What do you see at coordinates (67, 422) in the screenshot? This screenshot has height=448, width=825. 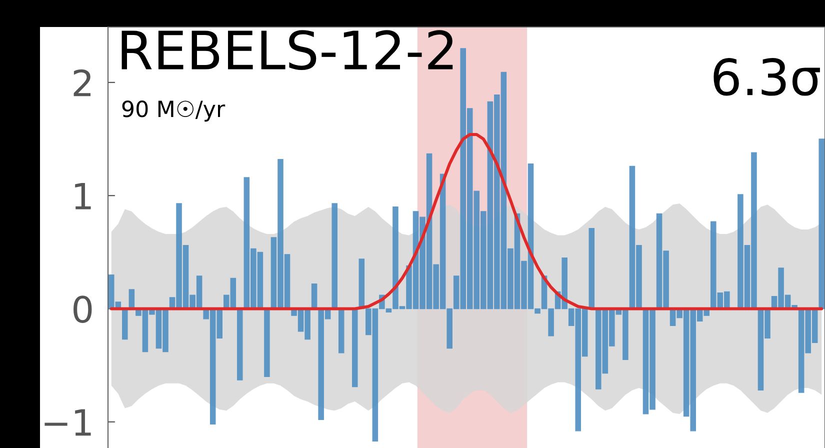 I see `y-tick-label: −1` at bounding box center [67, 422].